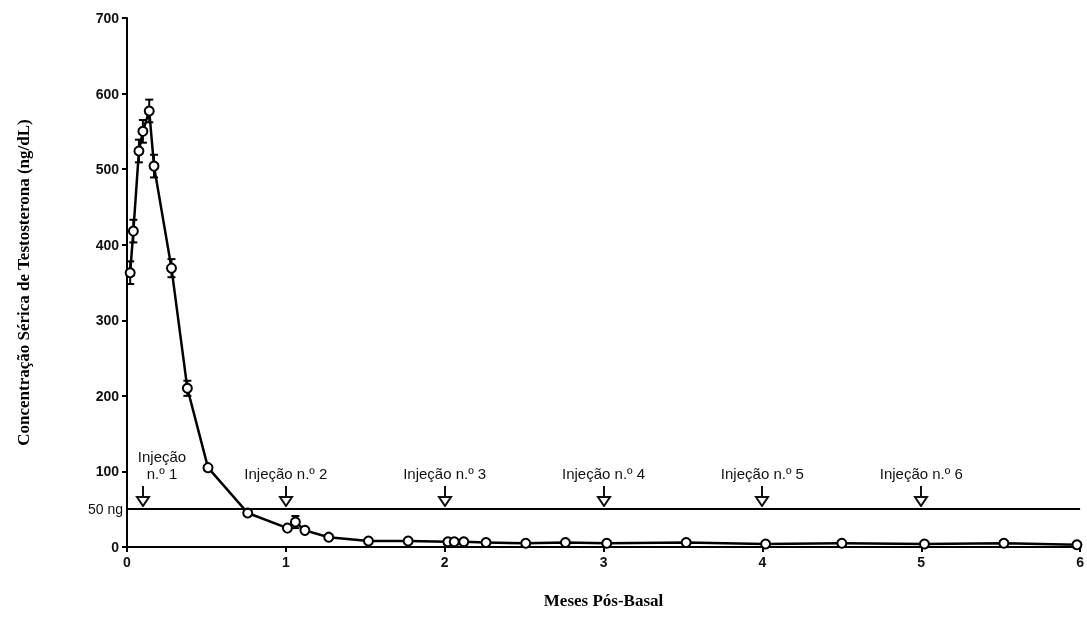 This screenshot has height=624, width=1087. Describe the element at coordinates (445, 474) in the screenshot. I see `annotation: Injeção n.º 3` at that location.